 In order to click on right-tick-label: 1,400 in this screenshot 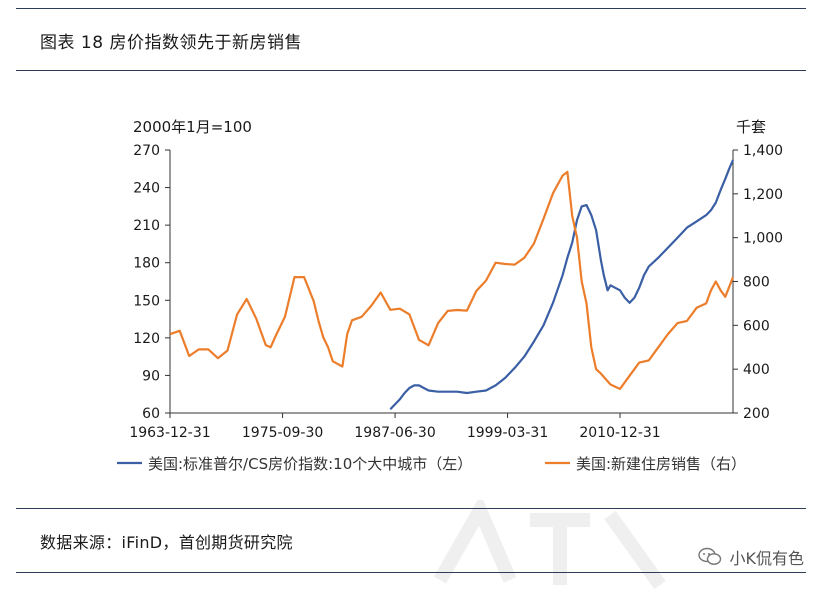, I will do `click(763, 151)`.